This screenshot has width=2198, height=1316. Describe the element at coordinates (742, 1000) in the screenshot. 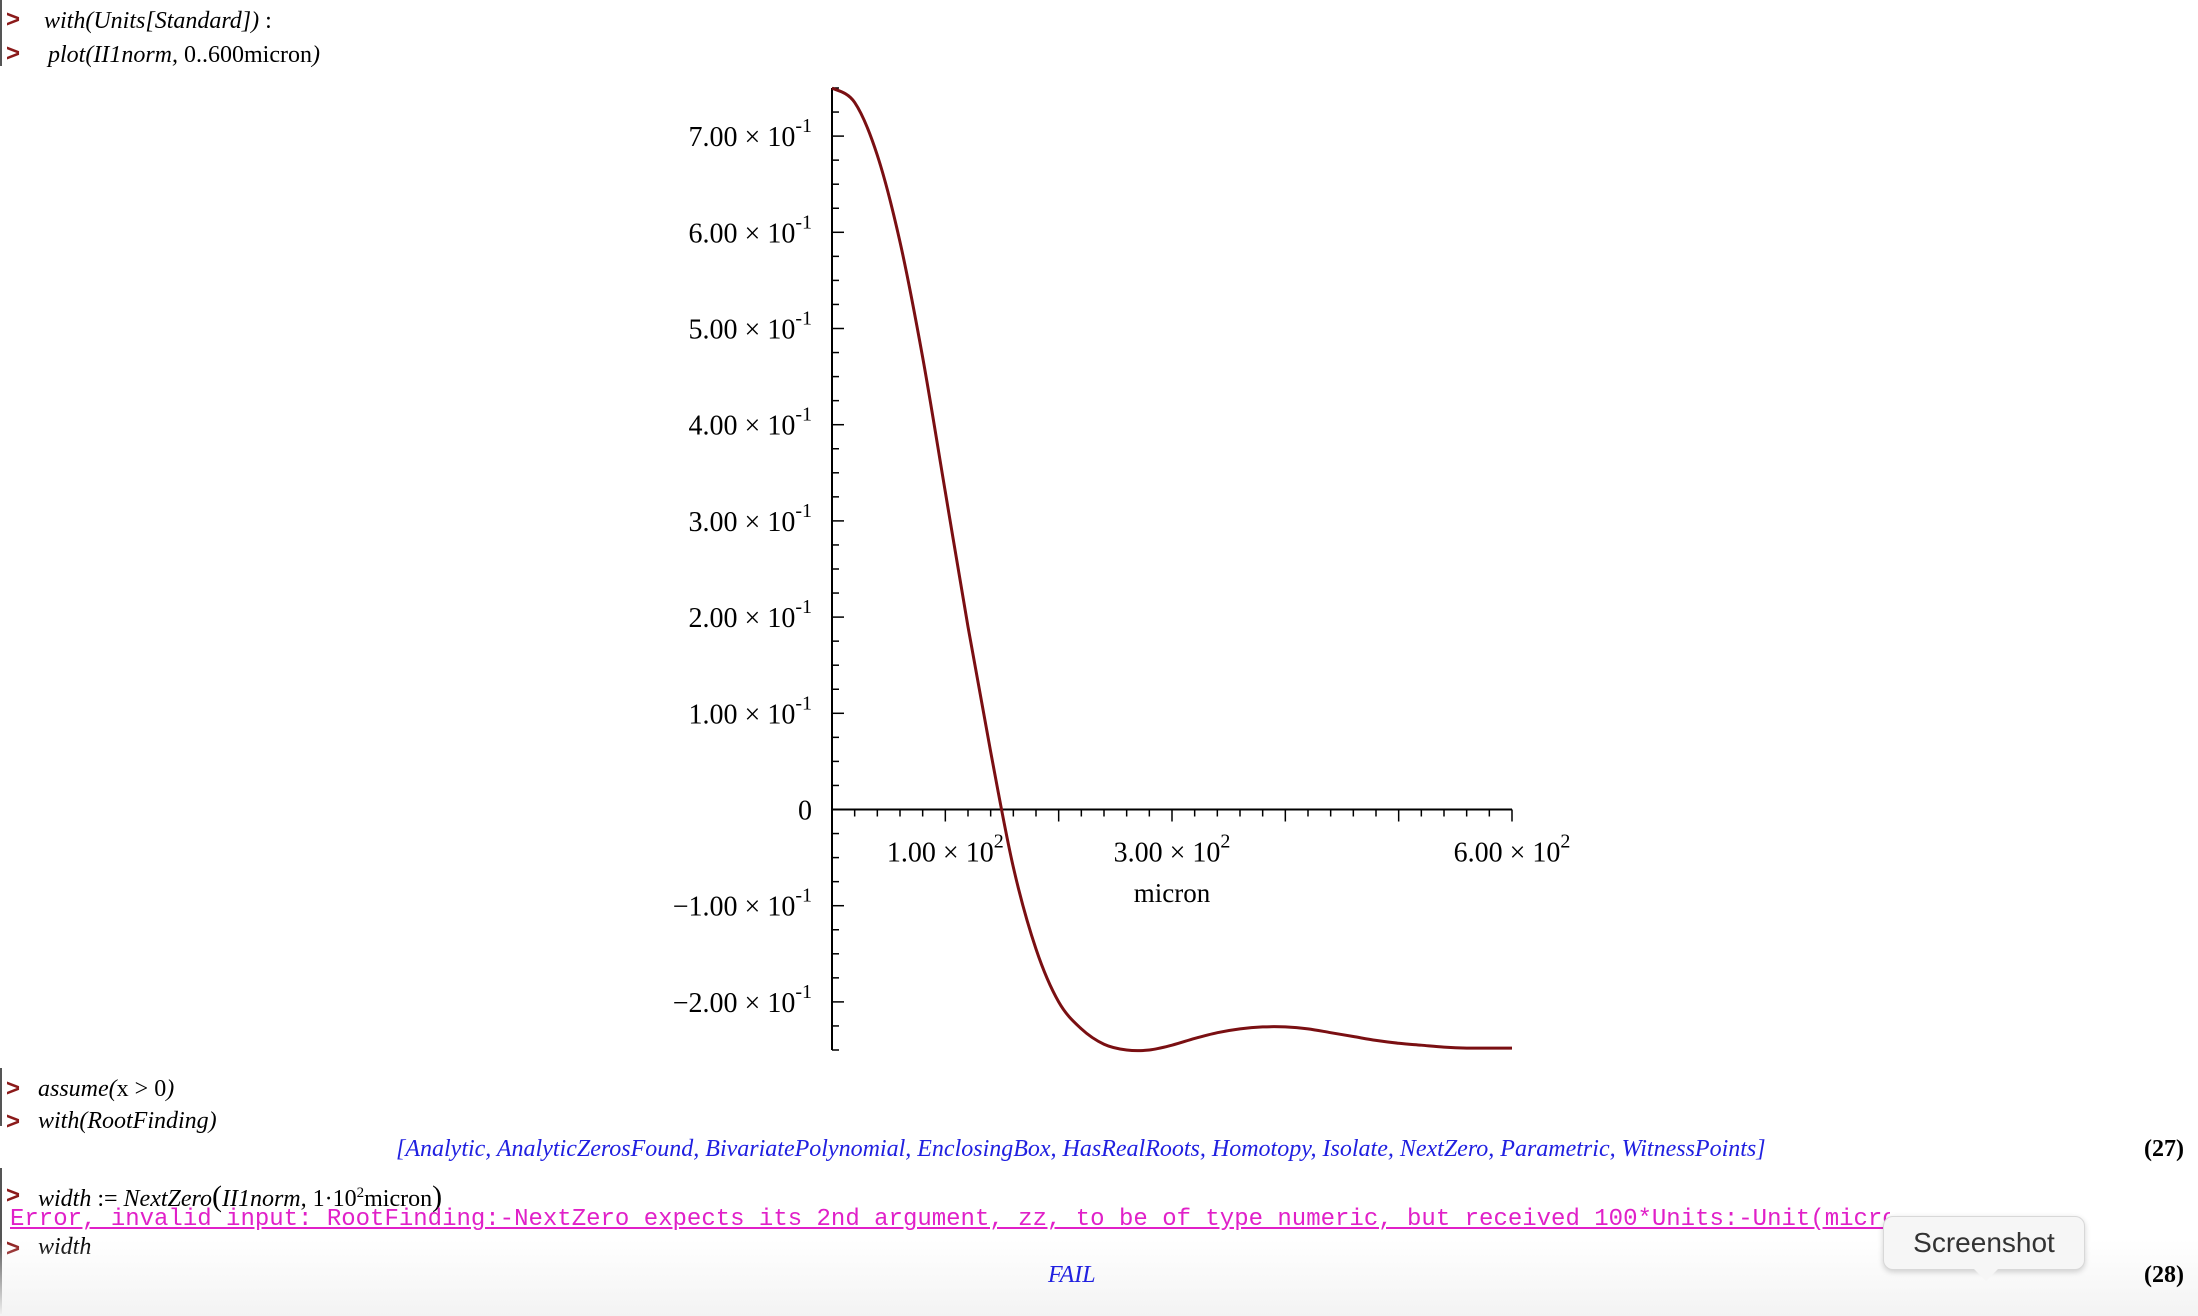

I see `y-tick-label: −2.00 × 10⁻¹` at that location.